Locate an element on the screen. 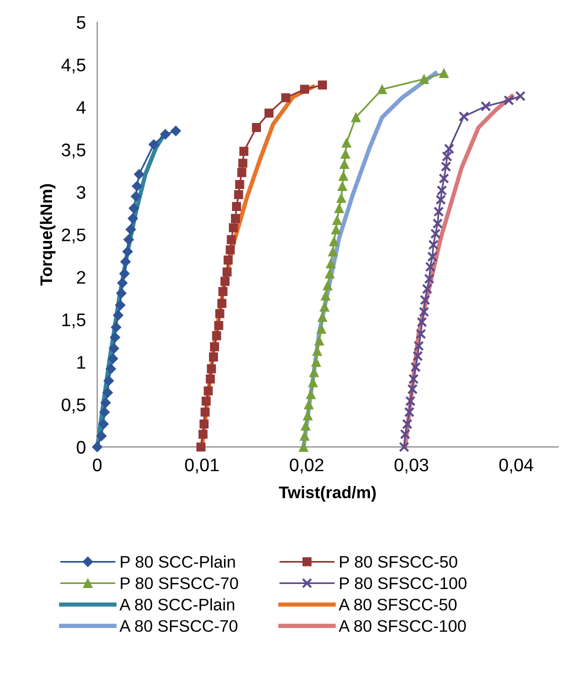 This screenshot has height=693, width=562. y-tick-label: 2,5 is located at coordinates (74, 236).